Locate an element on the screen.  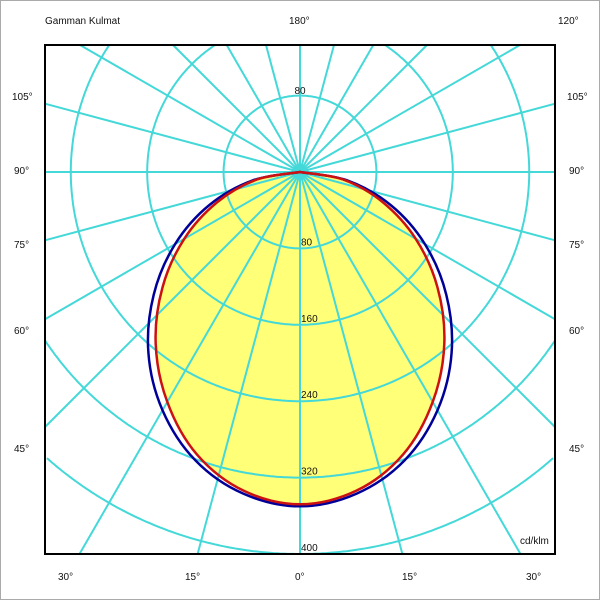
radial-tick-label: 320 is located at coordinates (309, 472).